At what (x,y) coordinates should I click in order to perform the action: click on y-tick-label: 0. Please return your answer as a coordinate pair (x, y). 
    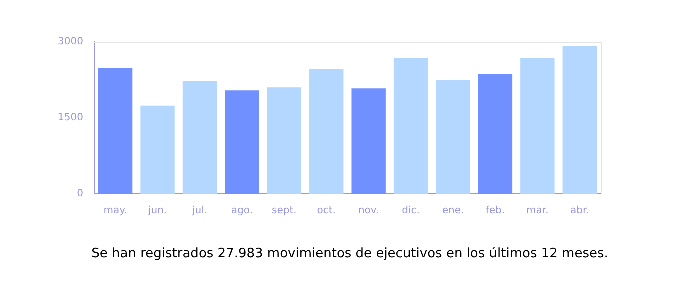
    Looking at the image, I should click on (80, 194).